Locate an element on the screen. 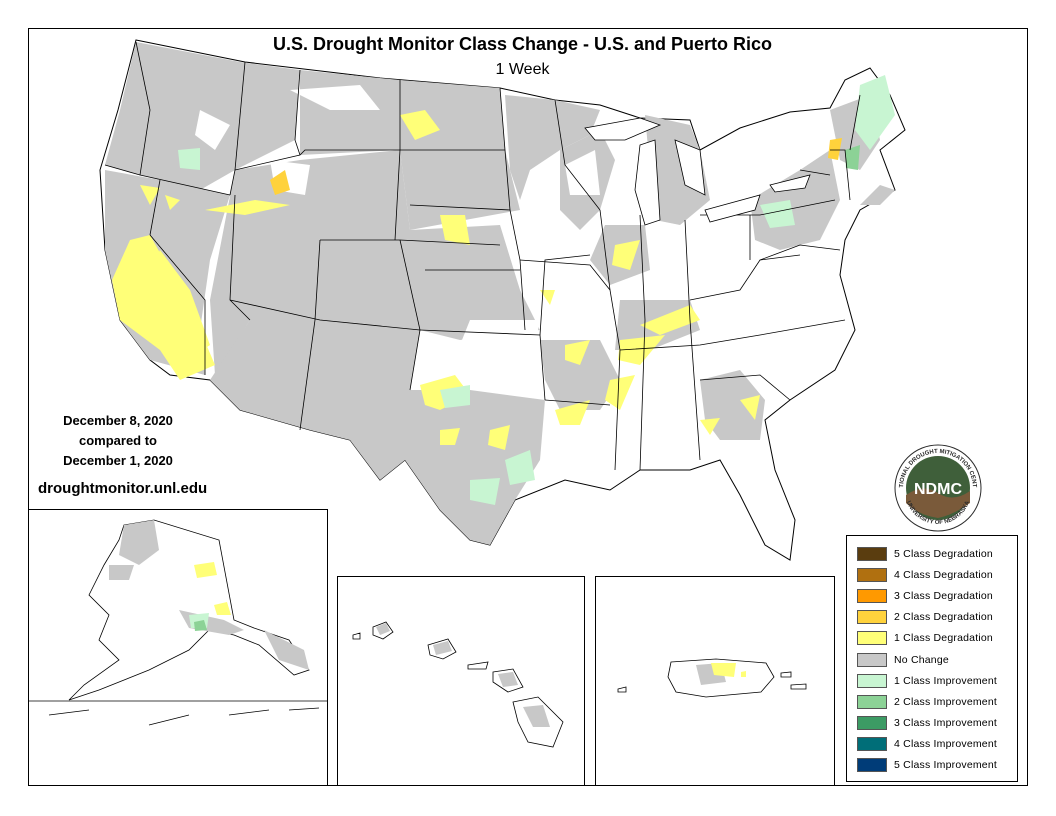  logo-text: NDMC is located at coordinates (938, 489).